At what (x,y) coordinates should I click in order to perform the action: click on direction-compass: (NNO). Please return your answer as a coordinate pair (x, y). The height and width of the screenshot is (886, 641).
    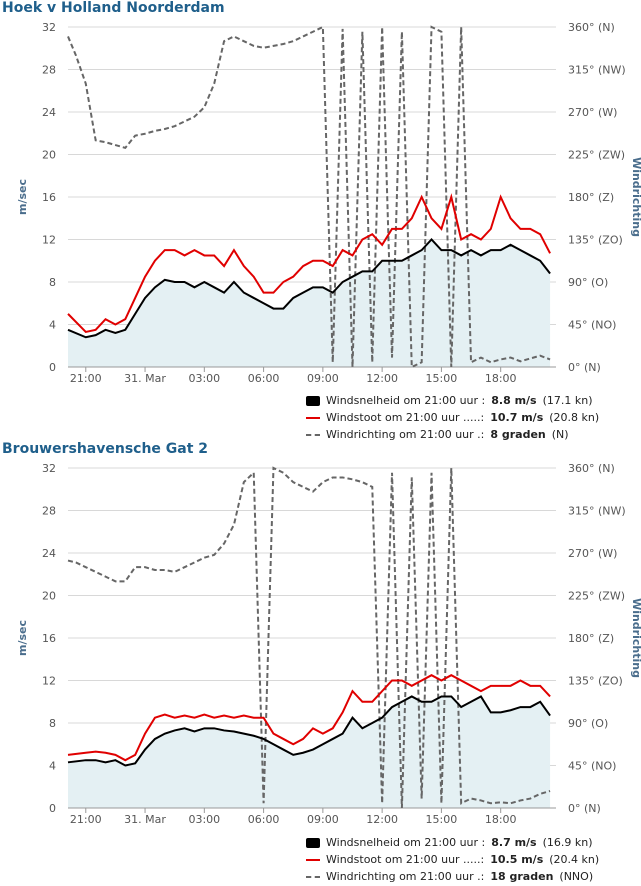
    Looking at the image, I should click on (576, 876).